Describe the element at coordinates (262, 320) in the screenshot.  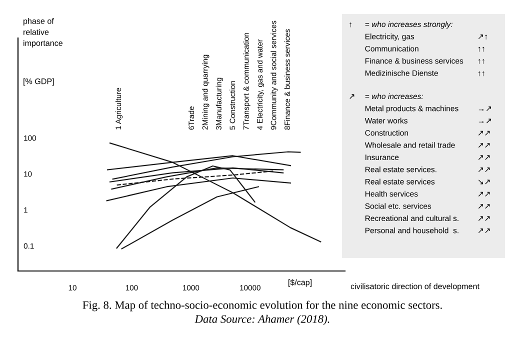
I see `source-note: Data Source: Ahamer (2018).` at that location.